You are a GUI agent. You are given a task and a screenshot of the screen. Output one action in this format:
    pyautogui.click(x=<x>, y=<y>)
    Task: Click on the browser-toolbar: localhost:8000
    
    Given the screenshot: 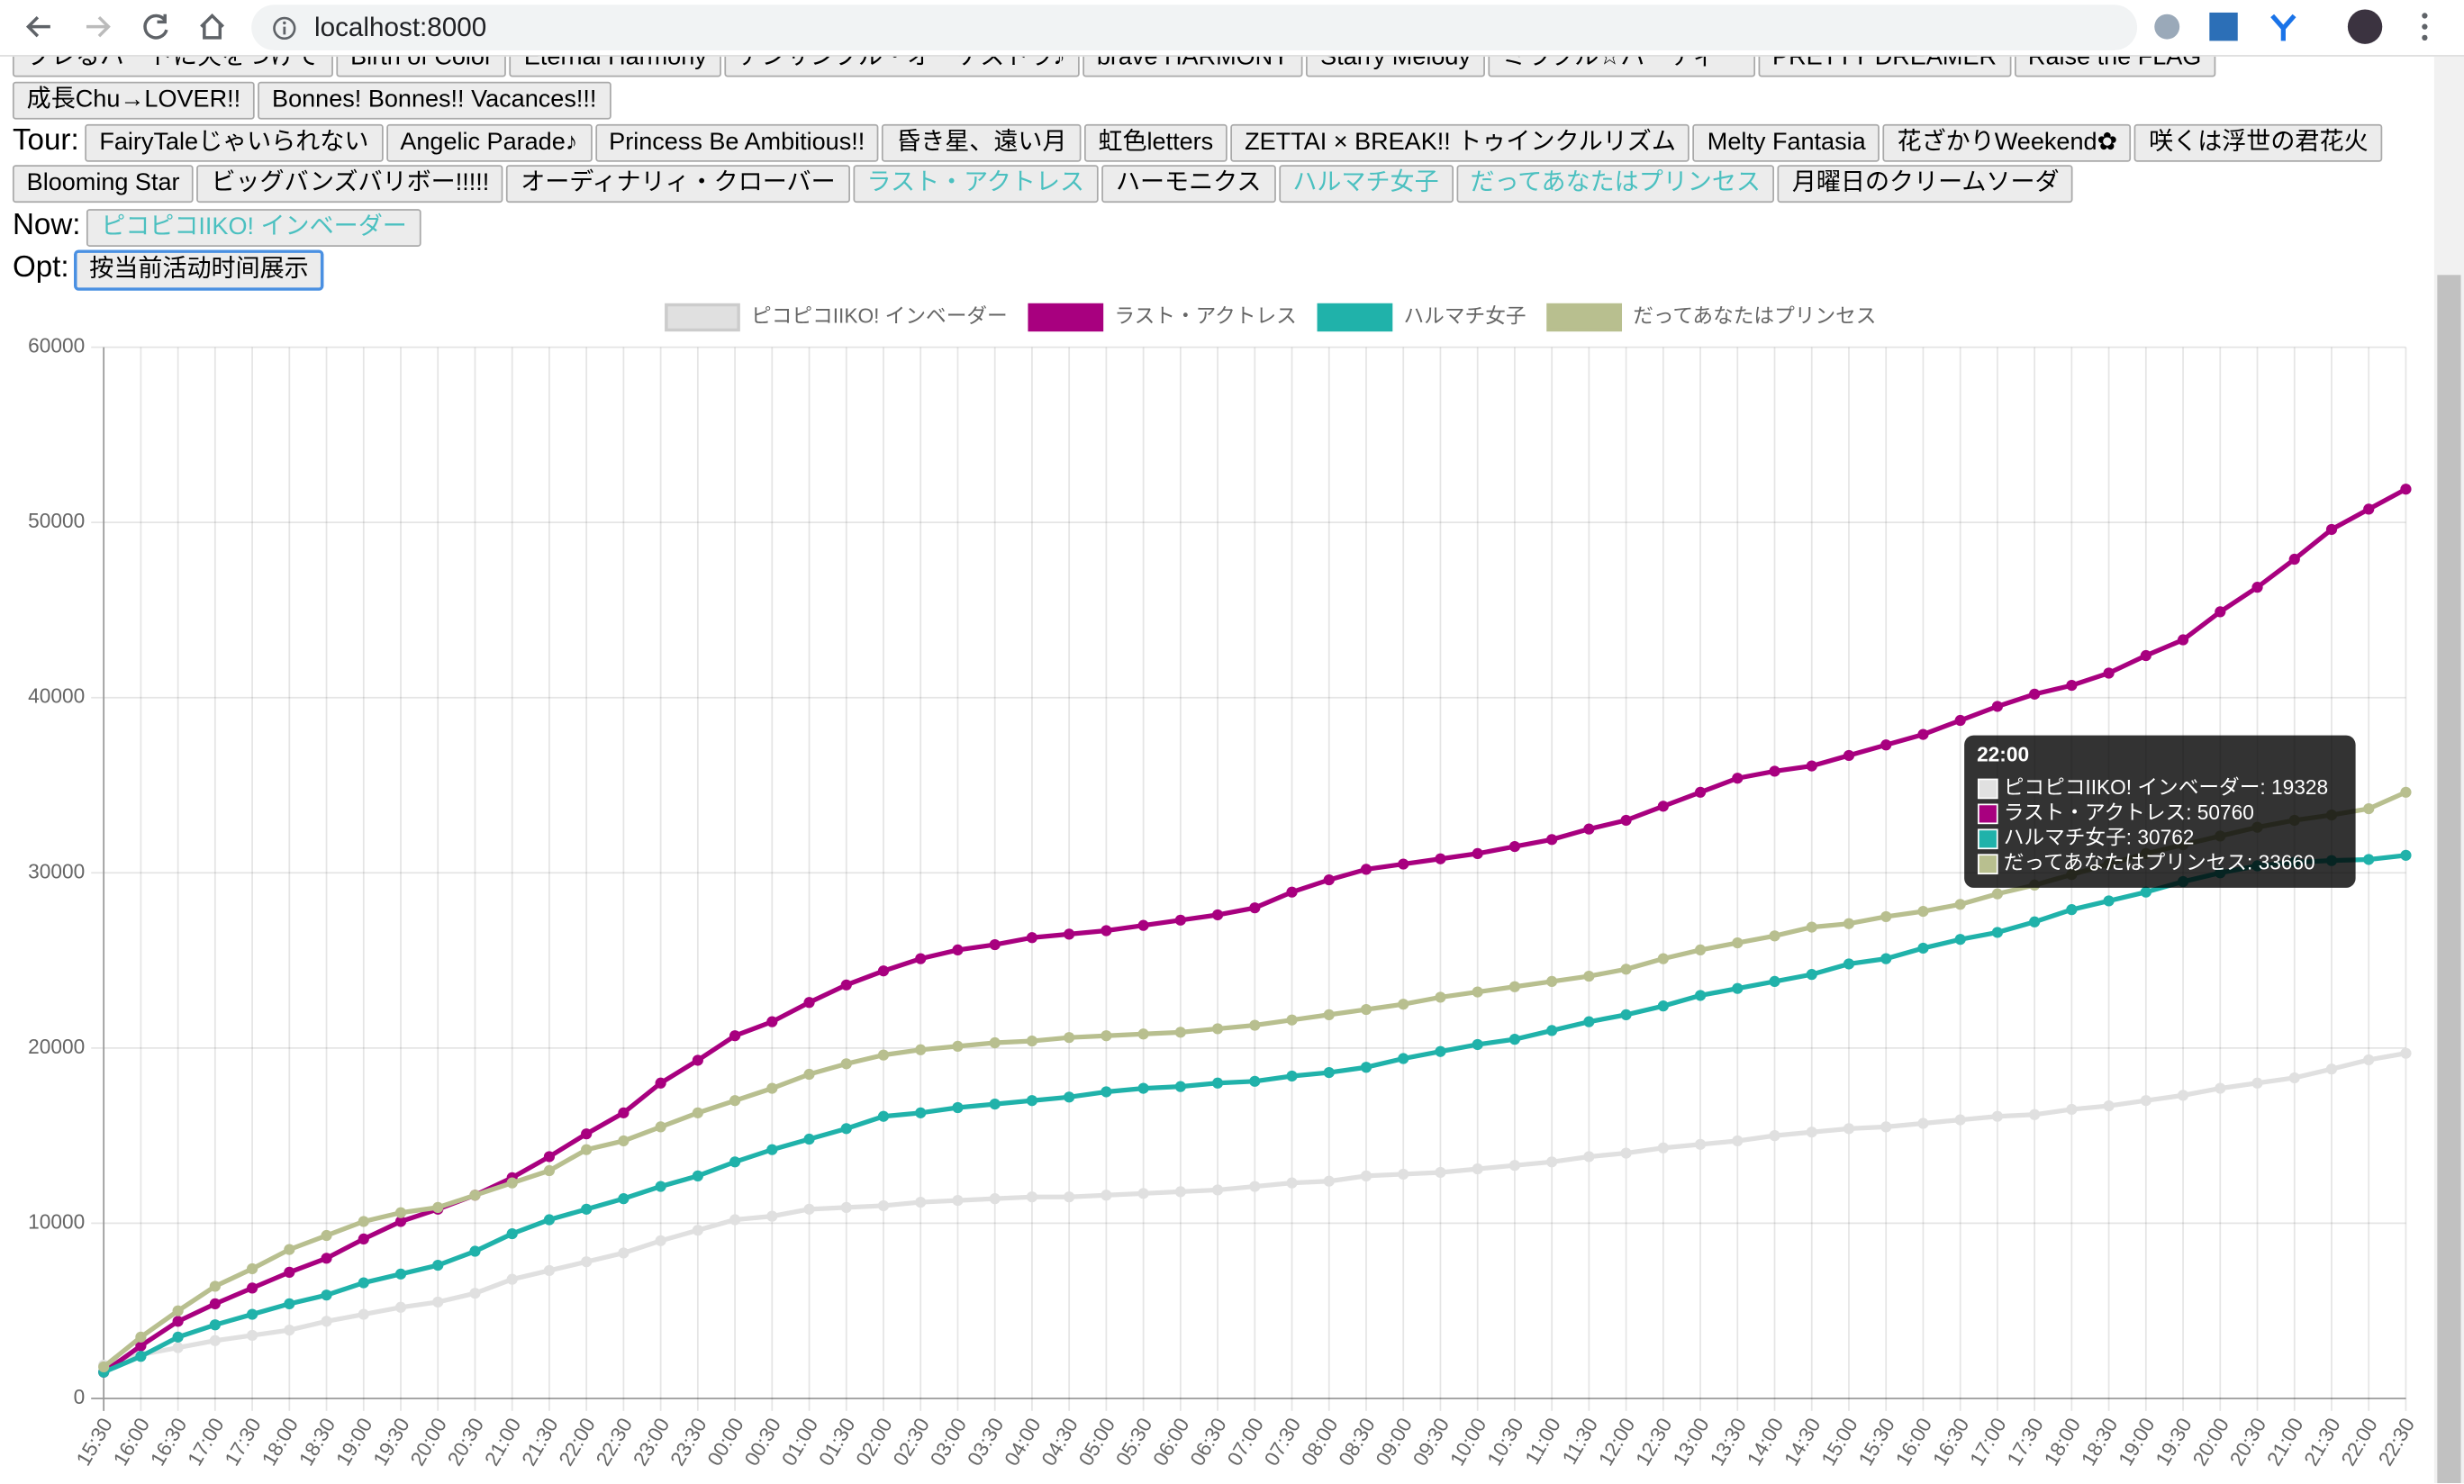 What is the action you would take?
    pyautogui.click(x=1232, y=29)
    